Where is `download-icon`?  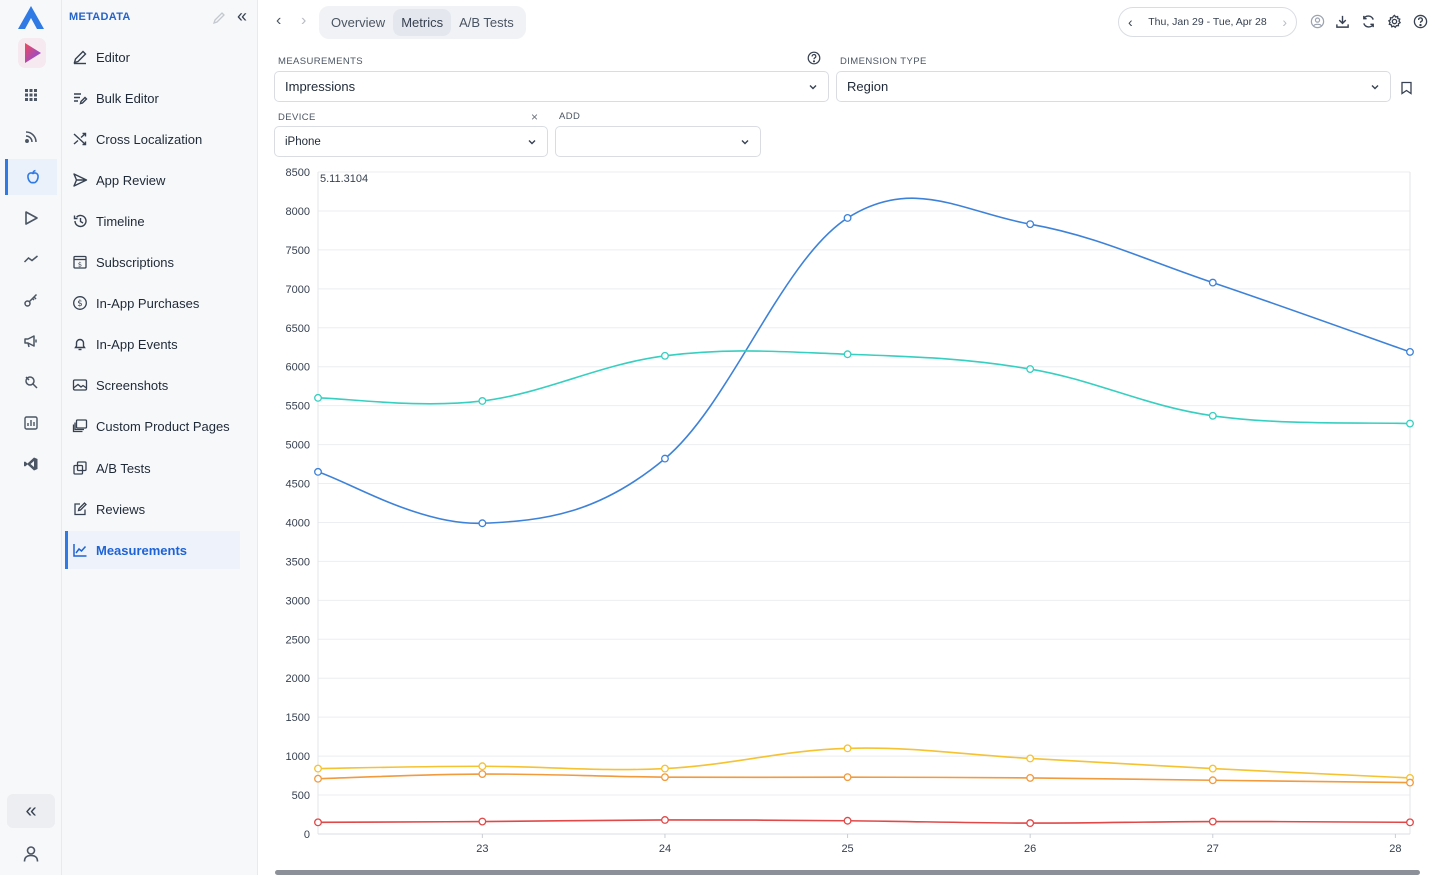
download-icon is located at coordinates (1342, 21).